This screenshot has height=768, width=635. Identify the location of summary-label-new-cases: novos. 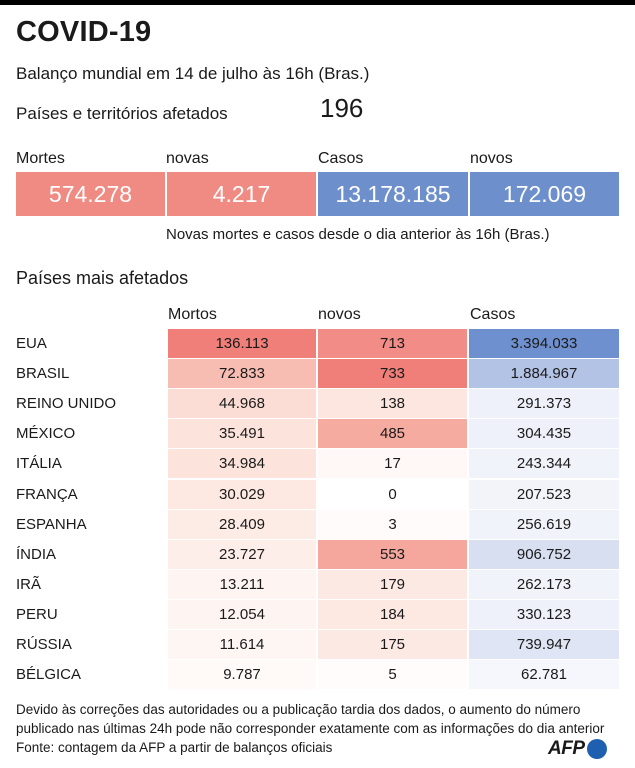
(491, 158).